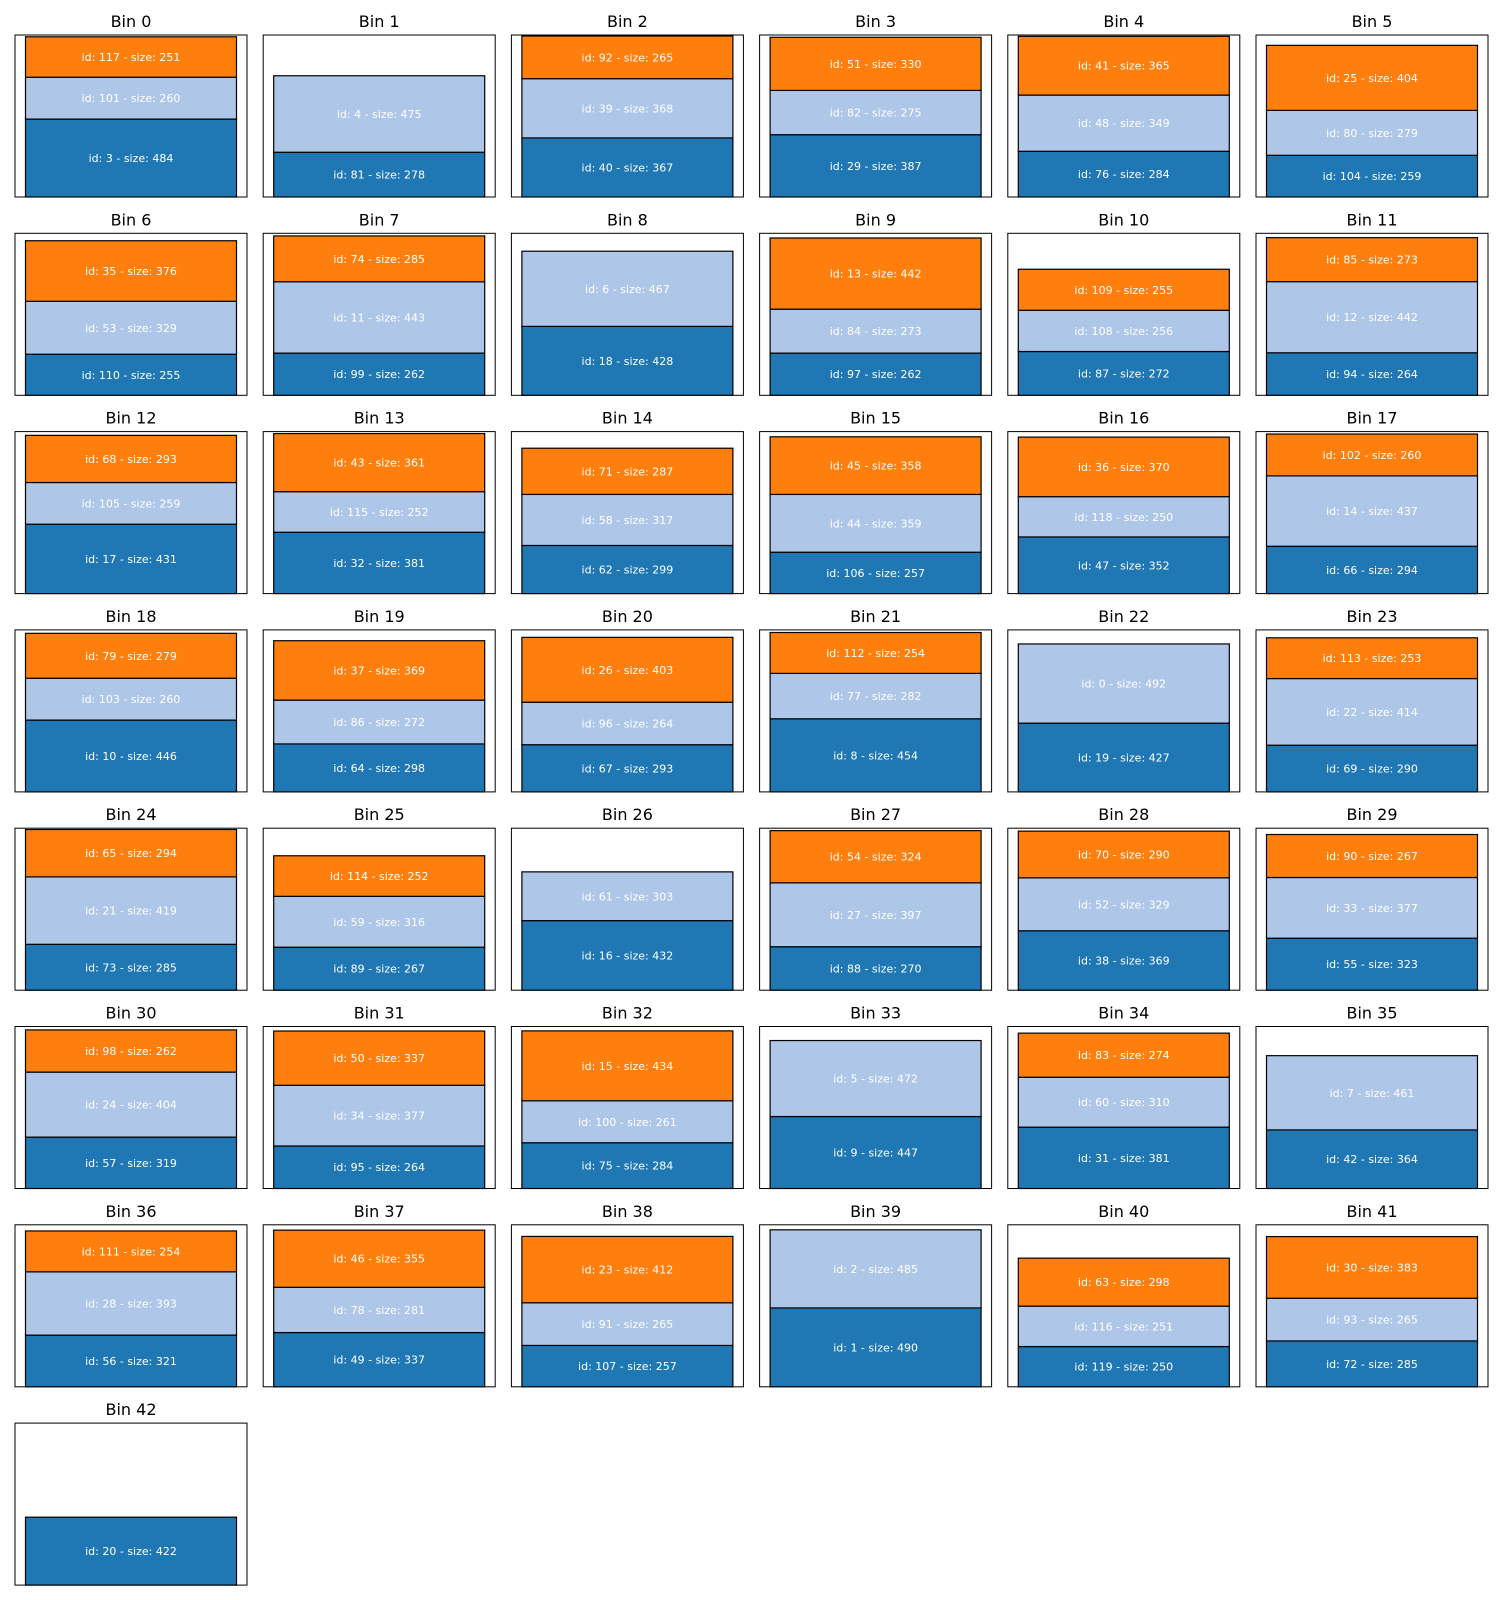 Image resolution: width=1500 pixels, height=1600 pixels. I want to click on item-label: id: 33 - size: 377, so click(1372, 908).